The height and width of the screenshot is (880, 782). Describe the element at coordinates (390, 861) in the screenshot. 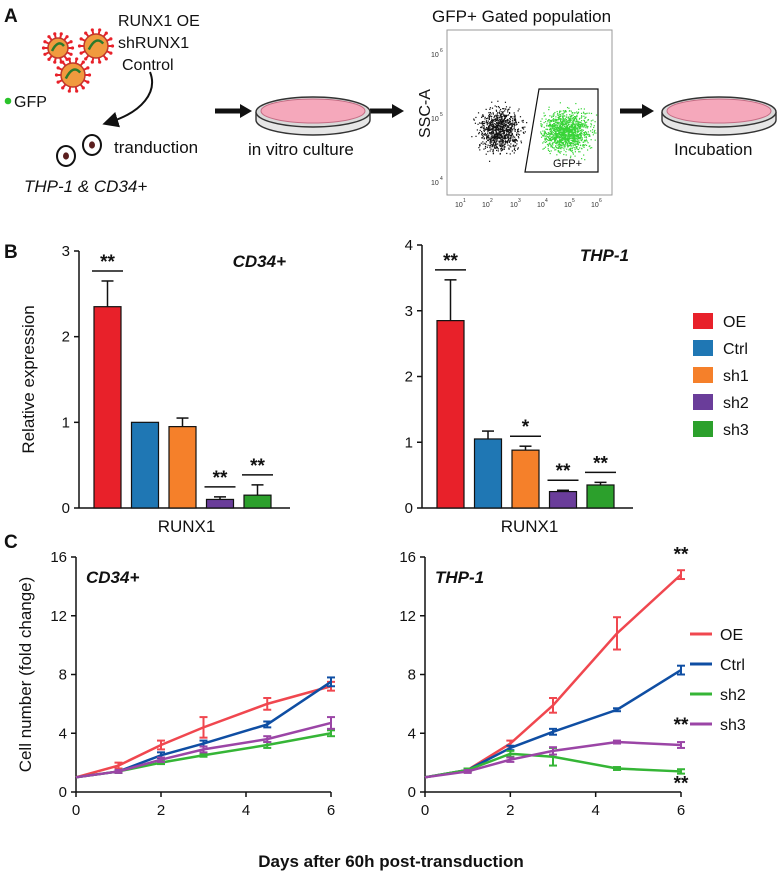

I see `shared-x-axis-label: Days after 60h post-transduction` at that location.